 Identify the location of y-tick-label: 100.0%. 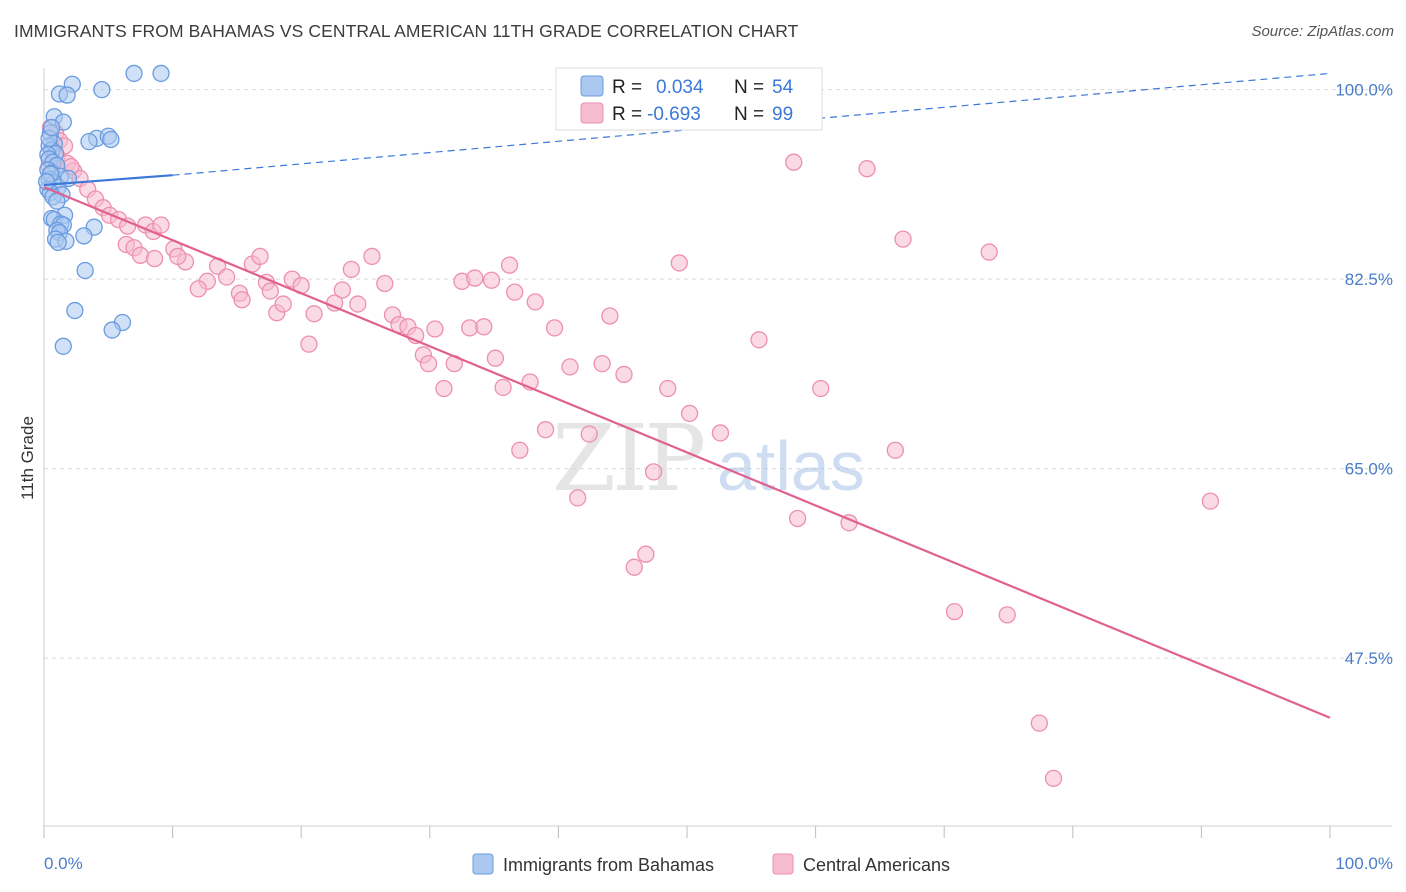
(1364, 90).